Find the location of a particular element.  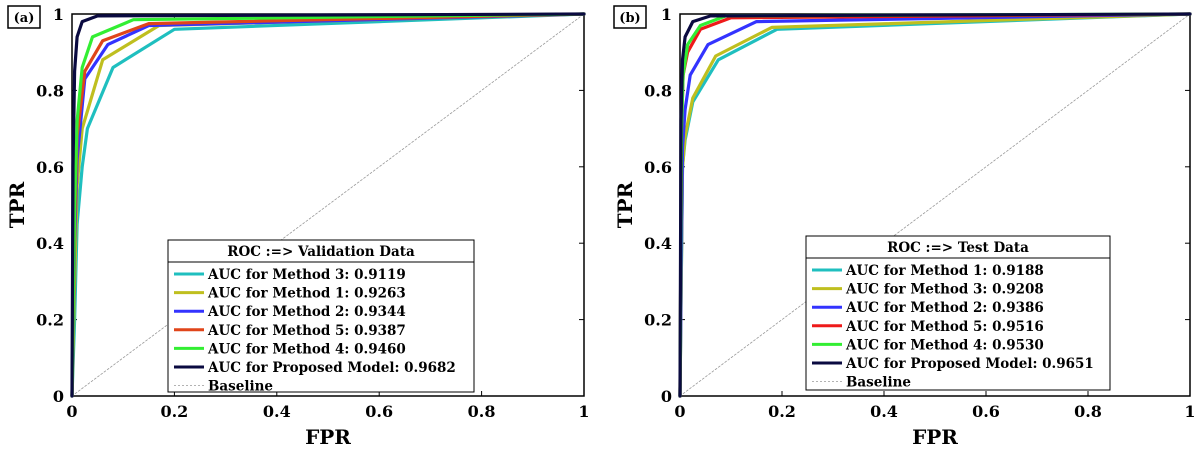

panel-label: (a) is located at coordinates (24, 18).